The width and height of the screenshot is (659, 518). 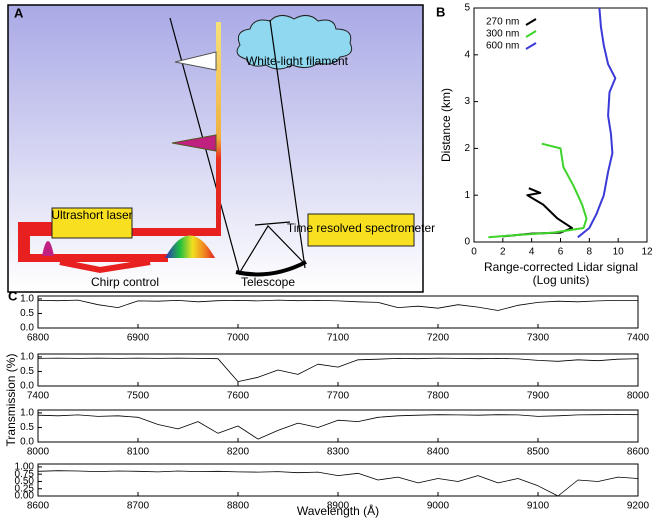 I want to click on x-tick-label: 8700, so click(x=138, y=506).